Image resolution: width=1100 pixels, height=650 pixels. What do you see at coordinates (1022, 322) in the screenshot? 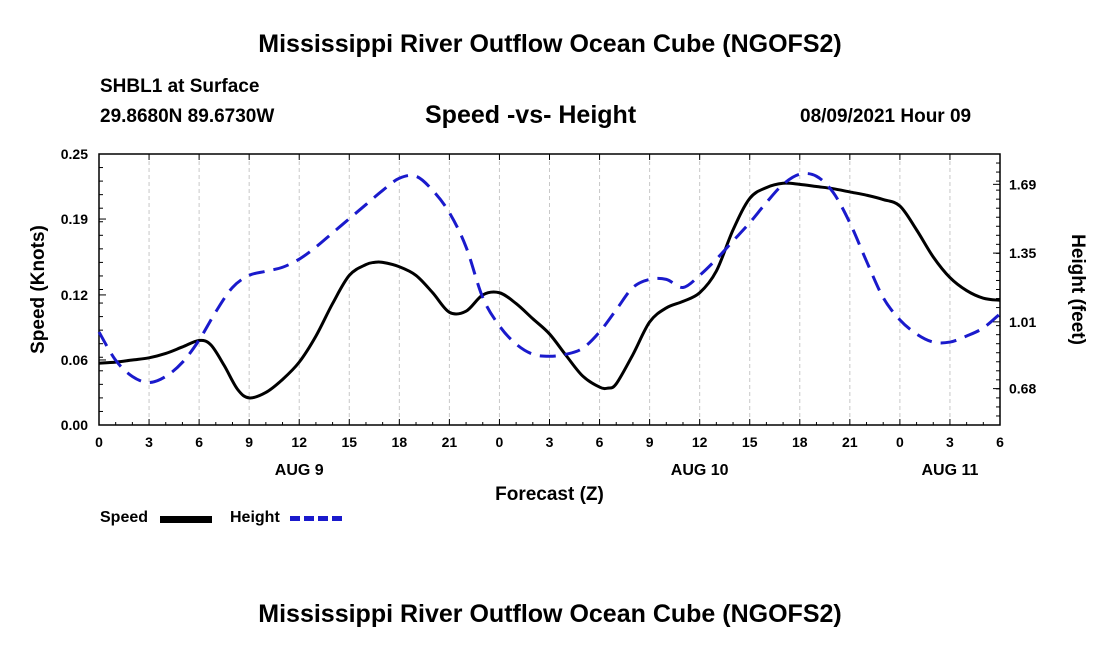
I see `y-right-tick-label: 1.01` at bounding box center [1022, 322].